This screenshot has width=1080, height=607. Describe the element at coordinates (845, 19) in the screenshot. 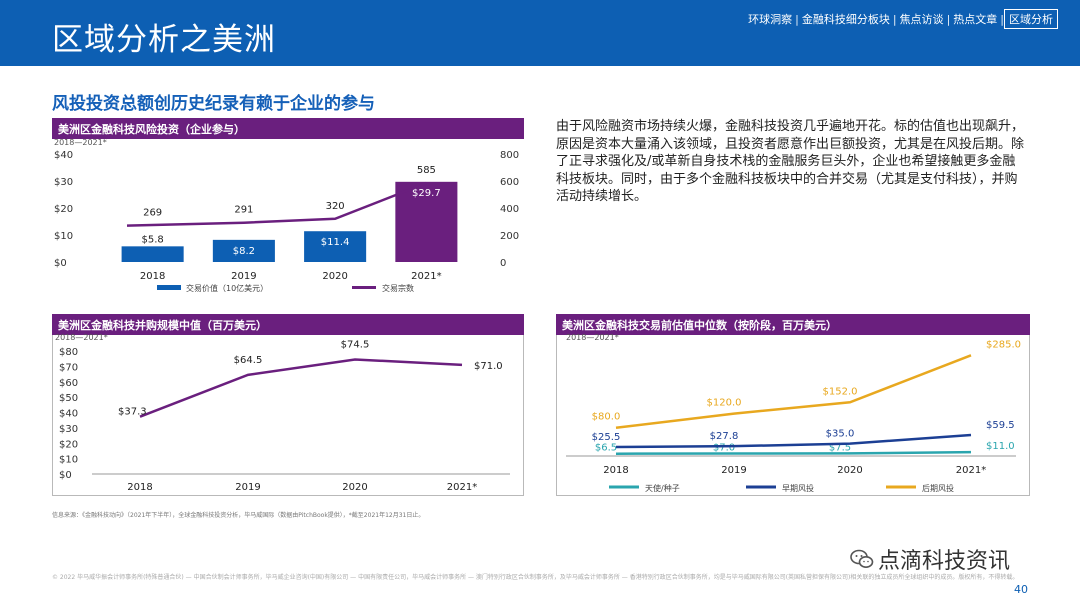

I see `nav-item-fintech-segments: 金融科技细分板块` at that location.